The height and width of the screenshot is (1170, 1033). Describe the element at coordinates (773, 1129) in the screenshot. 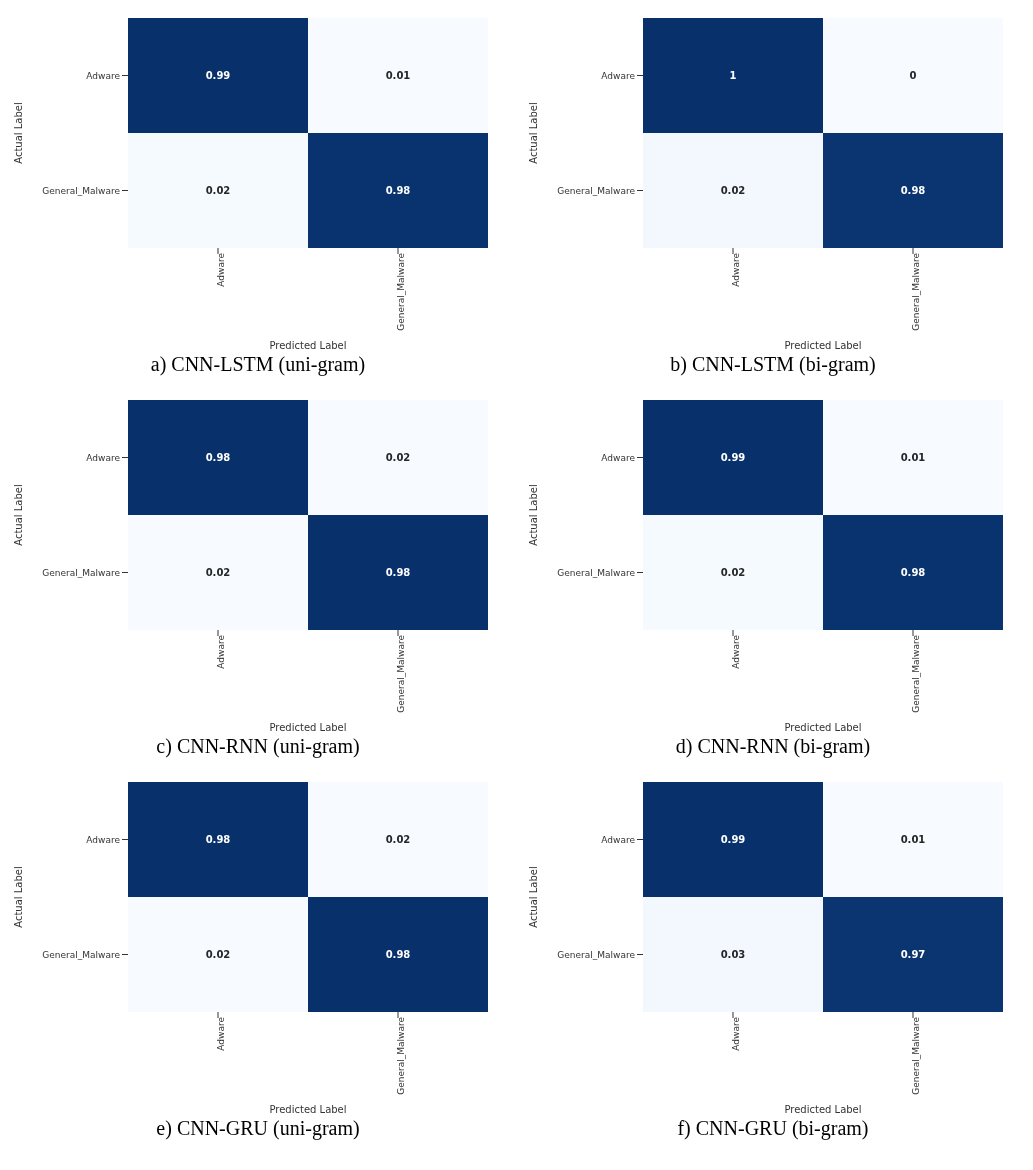

I see `text: f) CNN-GRU (bi-gram)` at that location.